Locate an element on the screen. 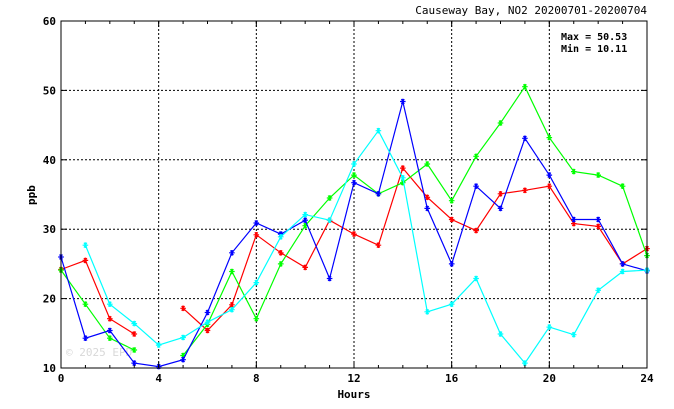  y-tick-label: 40 is located at coordinates (49, 160).